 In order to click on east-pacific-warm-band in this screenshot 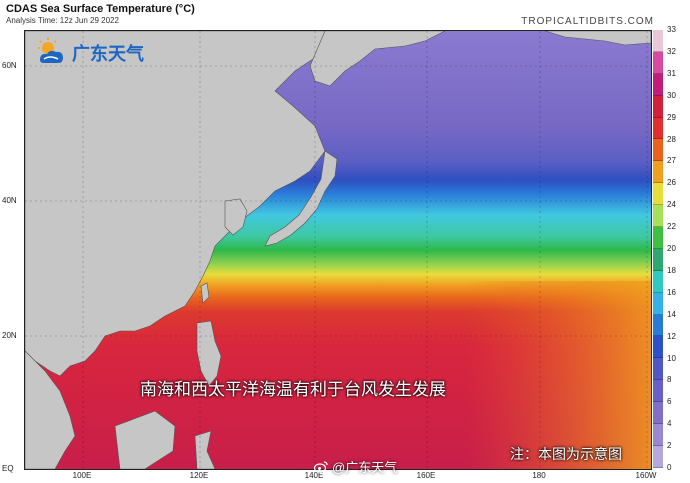, I will do `click(558, 375)`.